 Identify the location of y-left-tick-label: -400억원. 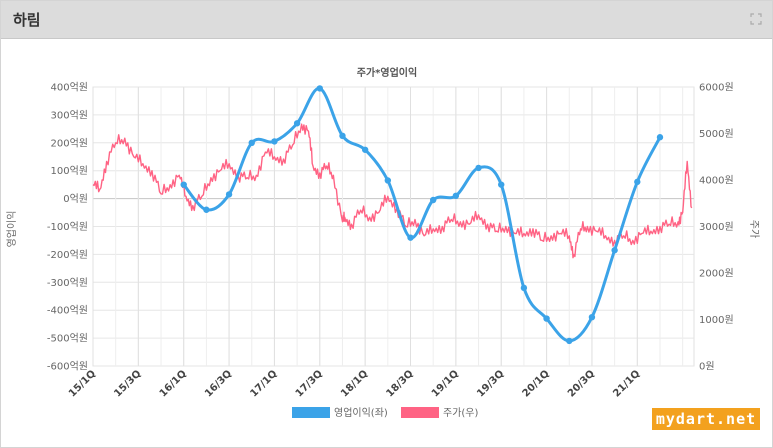
(67, 311).